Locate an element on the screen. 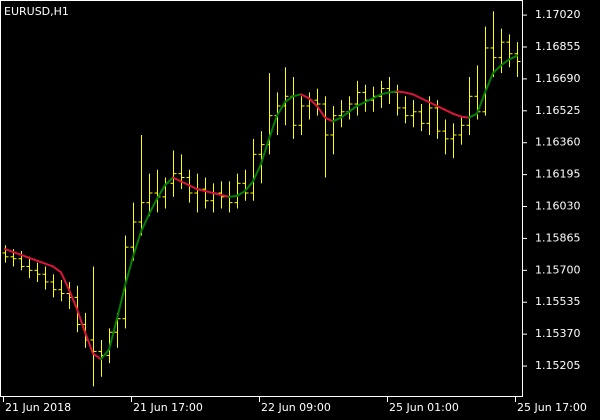  x-tick-label: 21 Jun 17:00 is located at coordinates (168, 407).